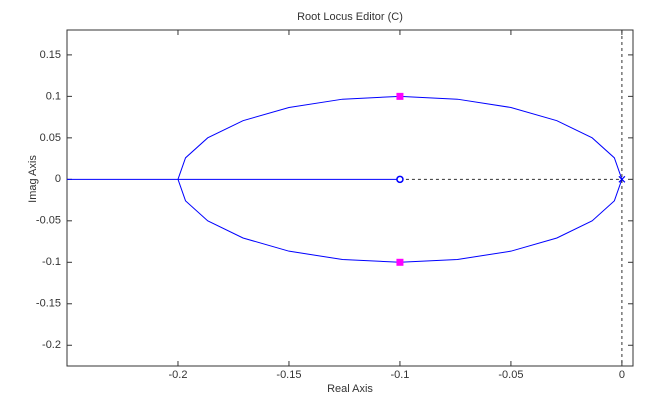 This screenshot has width=670, height=409. What do you see at coordinates (288, 375) in the screenshot?
I see `x-tick-label: -0.15` at bounding box center [288, 375].